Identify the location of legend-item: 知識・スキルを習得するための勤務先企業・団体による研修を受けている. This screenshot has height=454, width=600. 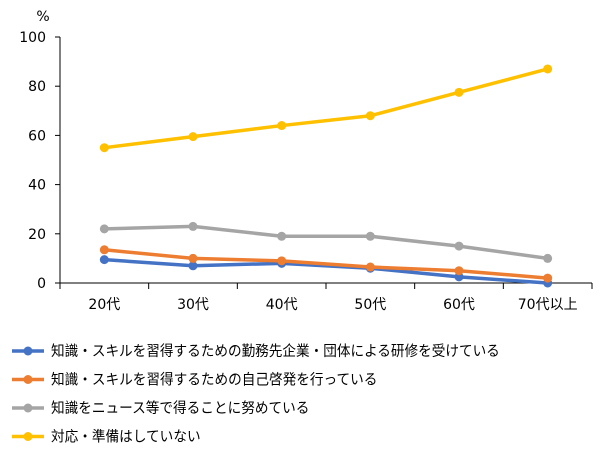
(256, 351).